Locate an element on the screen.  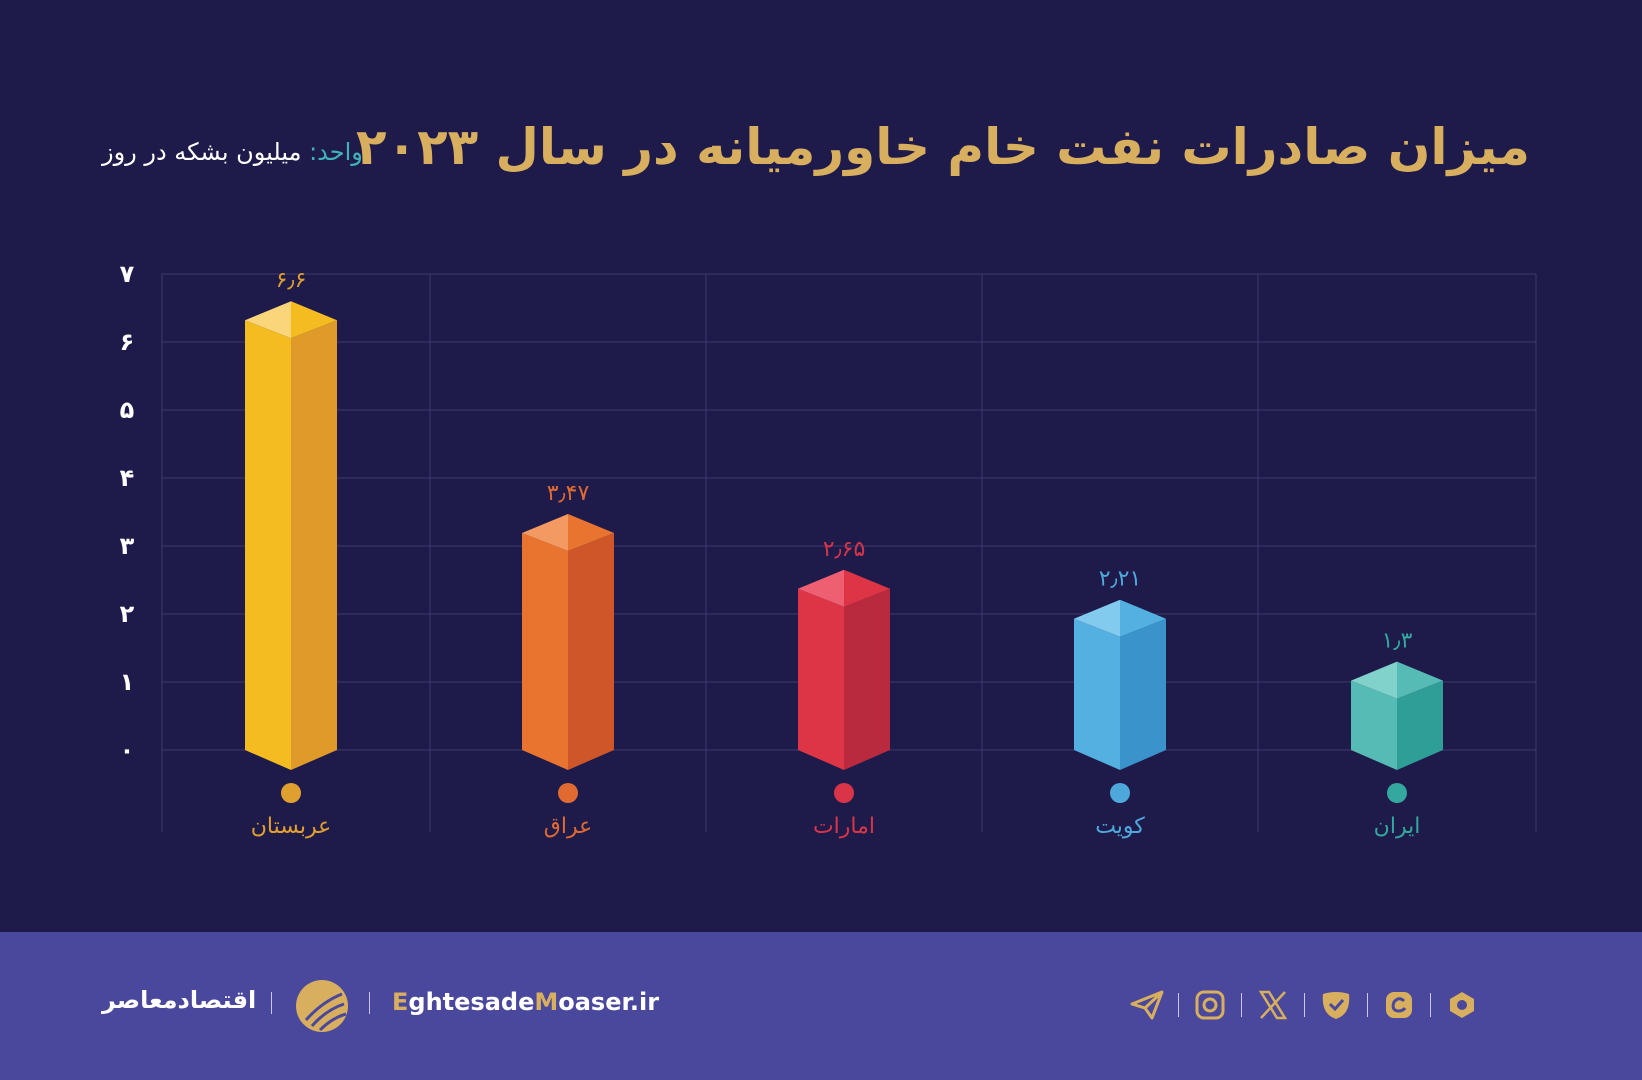
unit-value: میلیون بشکه در روز is located at coordinates (202, 152).